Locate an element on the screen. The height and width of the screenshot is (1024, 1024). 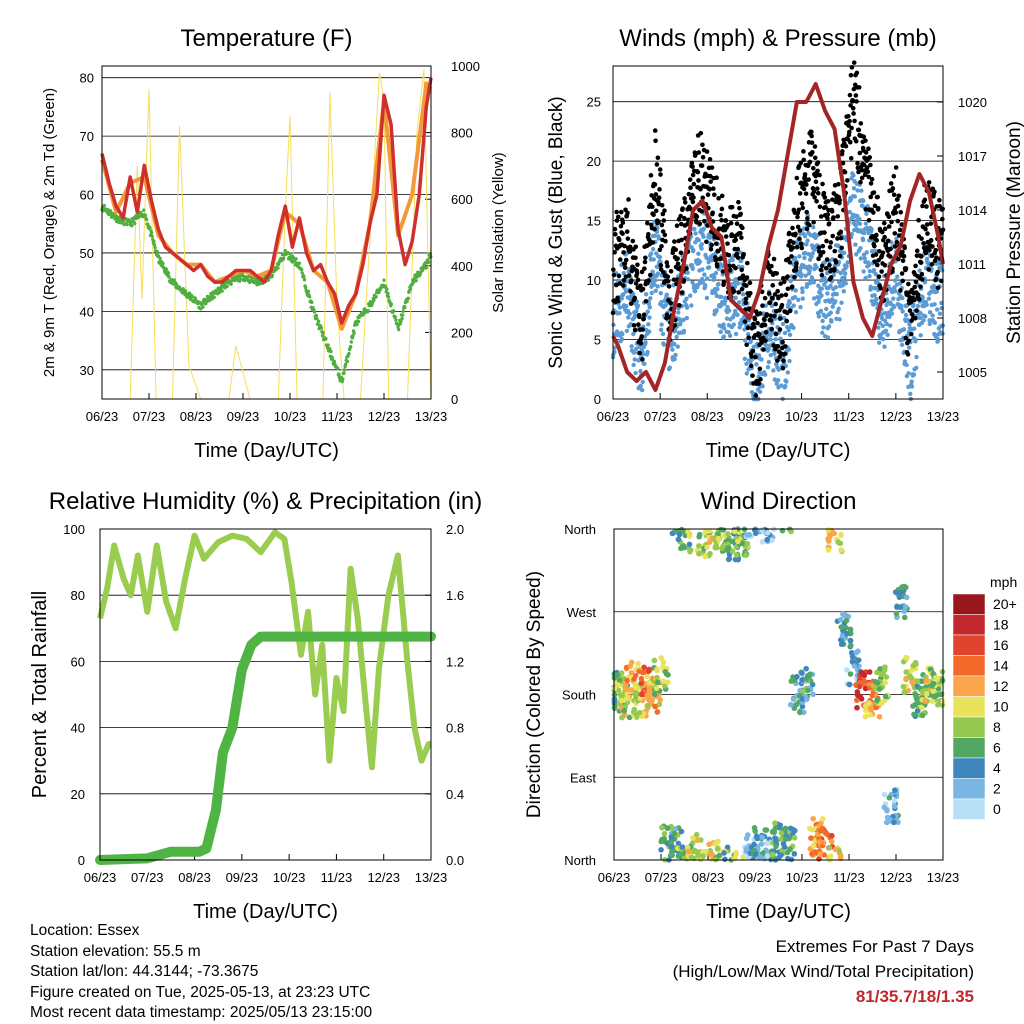
x-tick-label: 09/23 is located at coordinates (243, 416).